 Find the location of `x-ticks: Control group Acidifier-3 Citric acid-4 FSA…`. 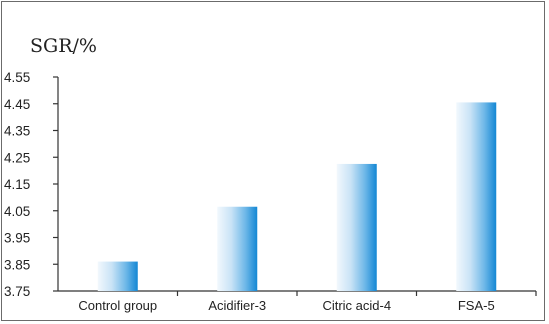

x-ticks: Control group Acidifier-3 Citric acid-4 FSA… is located at coordinates (307, 302).